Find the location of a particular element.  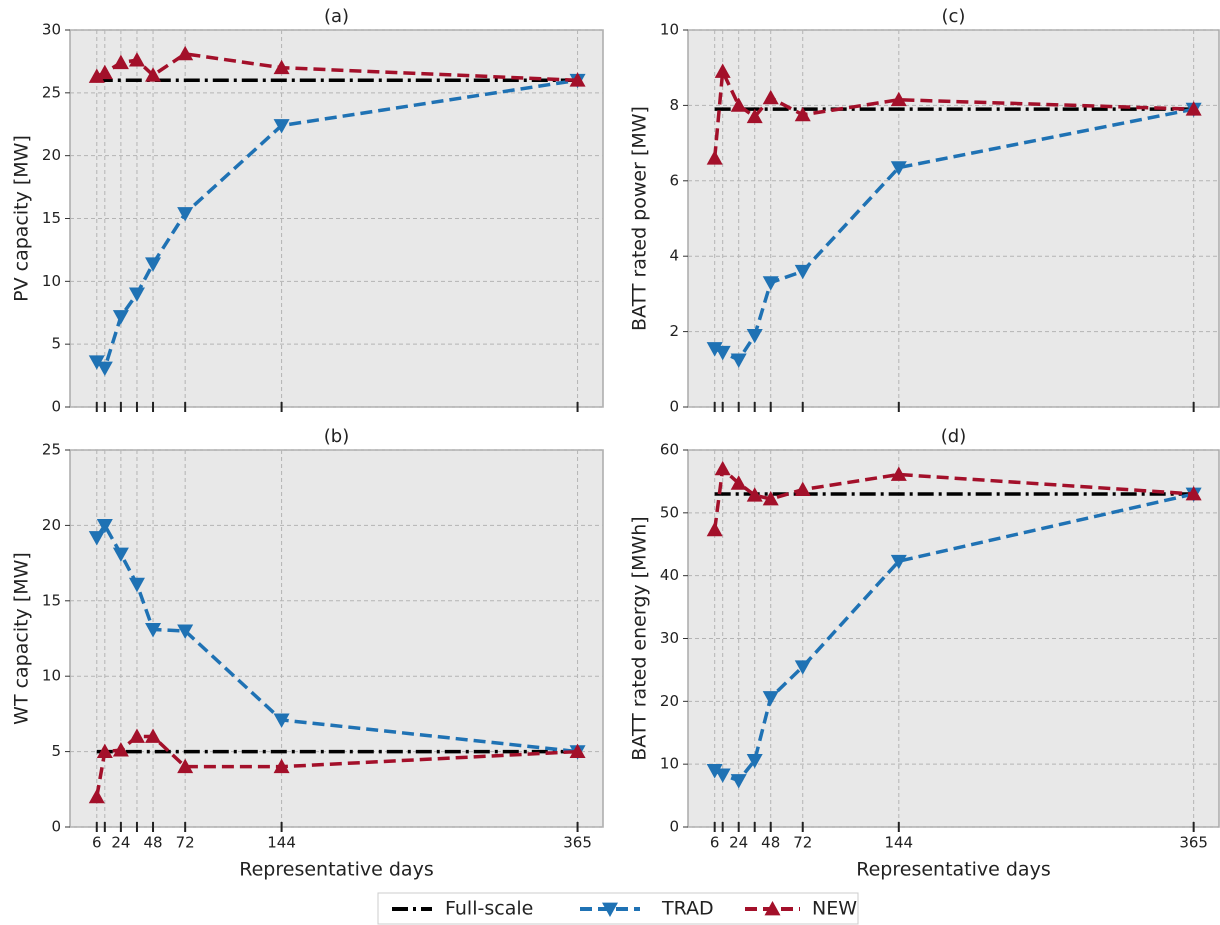

y-tick-label: 4 is located at coordinates (674, 256).